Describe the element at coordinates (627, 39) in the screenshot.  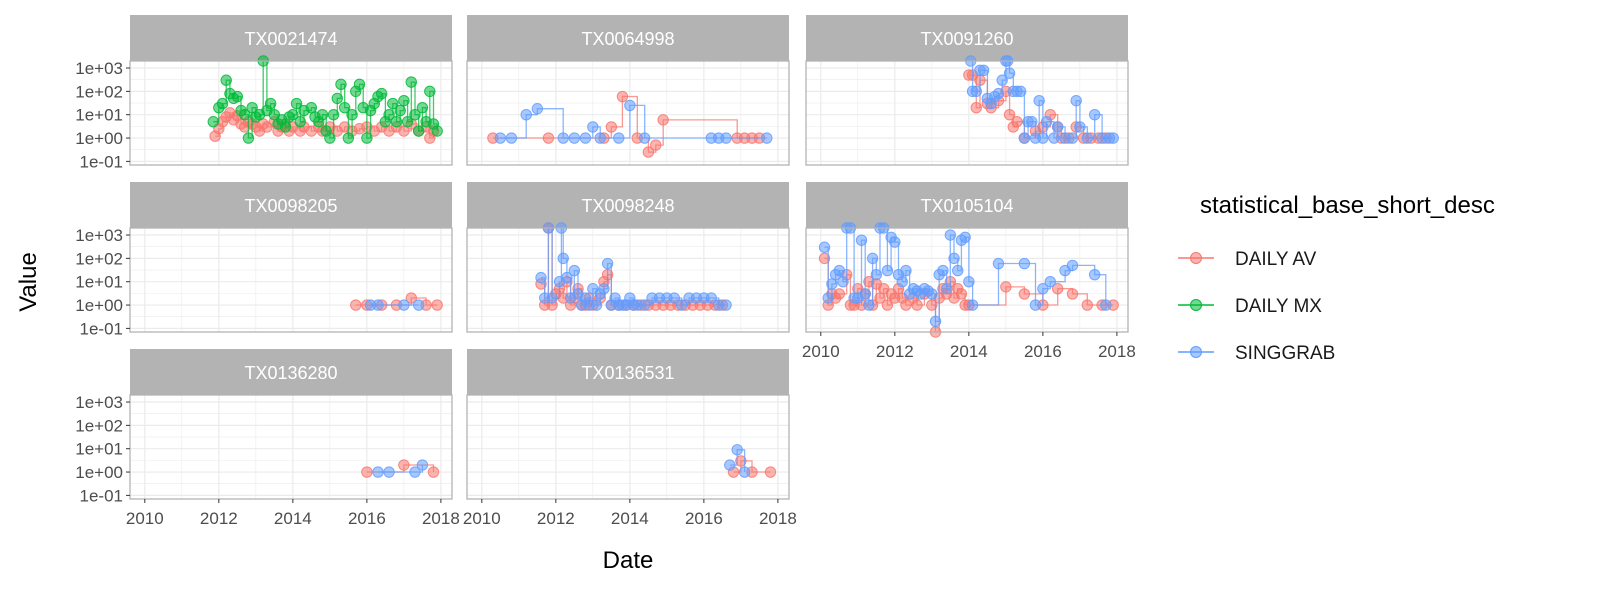
I see `facet-title: TX0064998` at that location.